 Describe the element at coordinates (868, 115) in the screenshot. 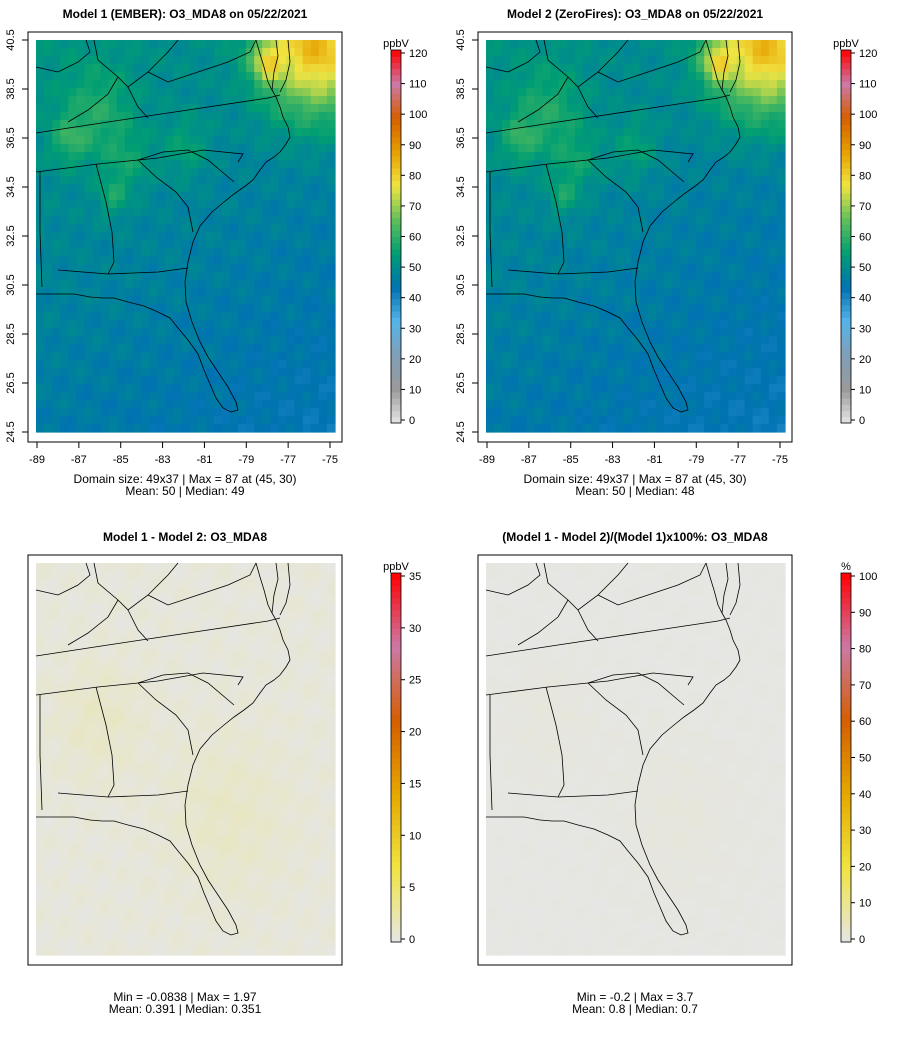

I see `colorbar-tick-label: 100` at that location.